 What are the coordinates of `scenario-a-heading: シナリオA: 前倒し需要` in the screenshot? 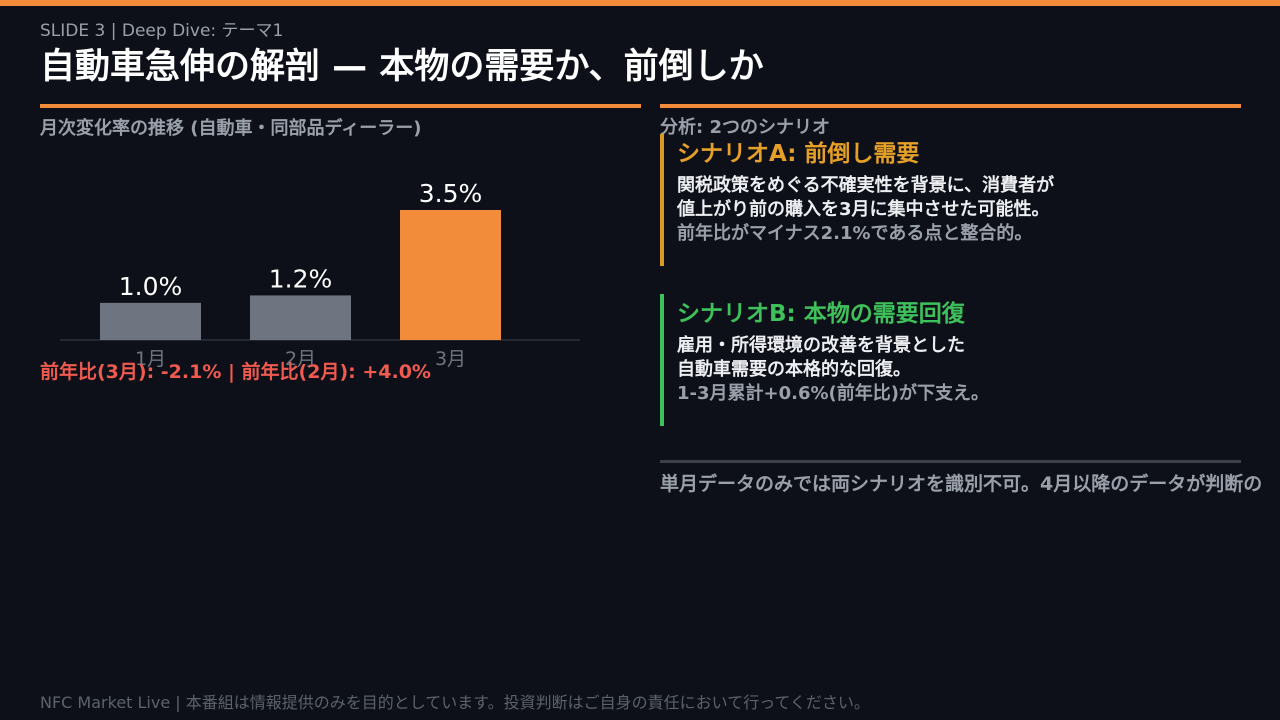 It's located at (798, 154).